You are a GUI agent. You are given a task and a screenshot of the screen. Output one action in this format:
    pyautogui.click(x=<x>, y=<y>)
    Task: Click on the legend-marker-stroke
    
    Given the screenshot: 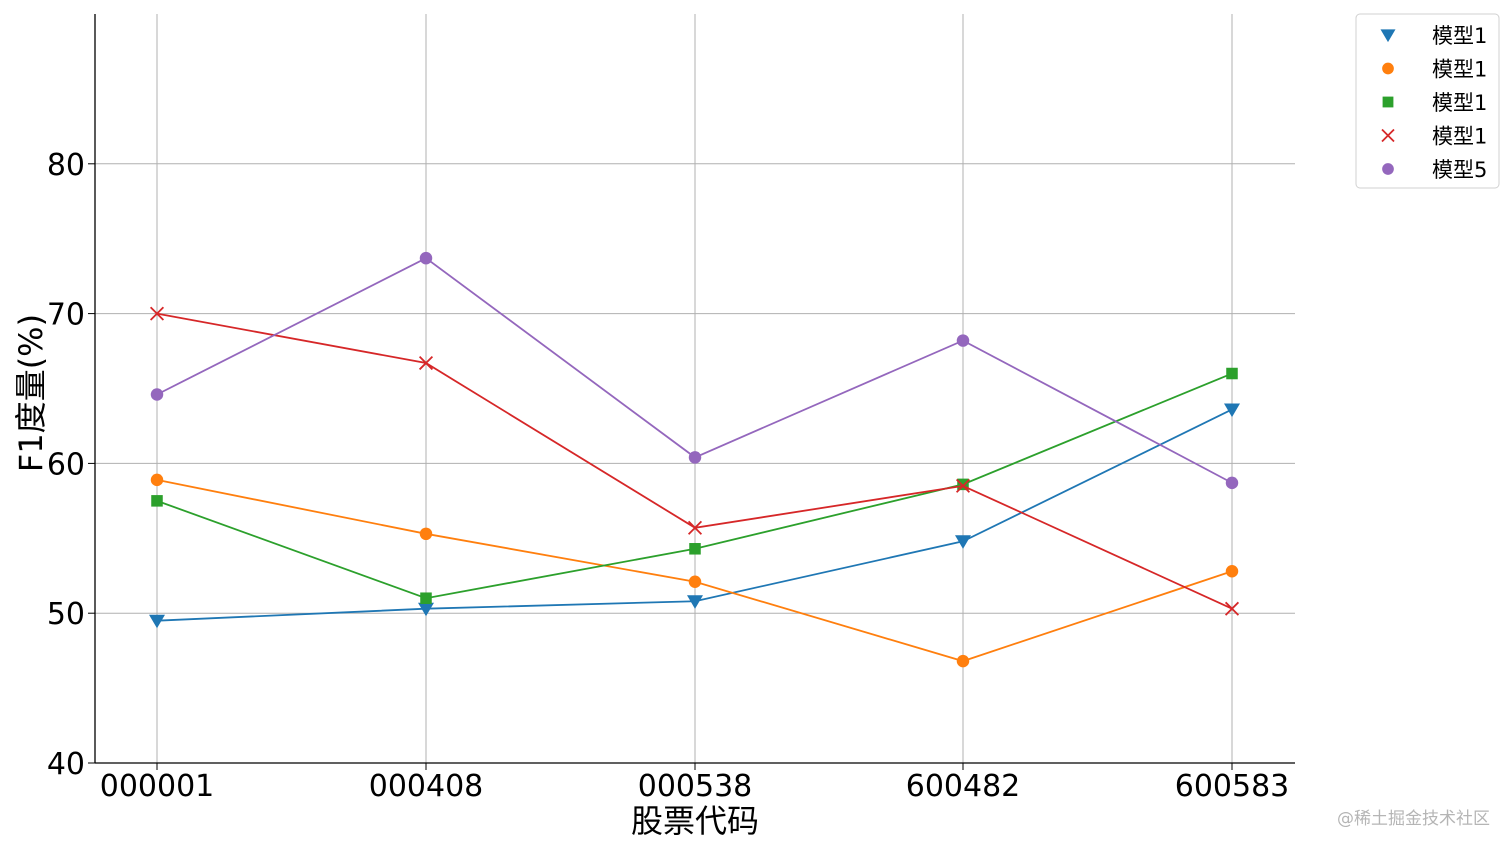 What is the action you would take?
    pyautogui.click(x=1388, y=135)
    